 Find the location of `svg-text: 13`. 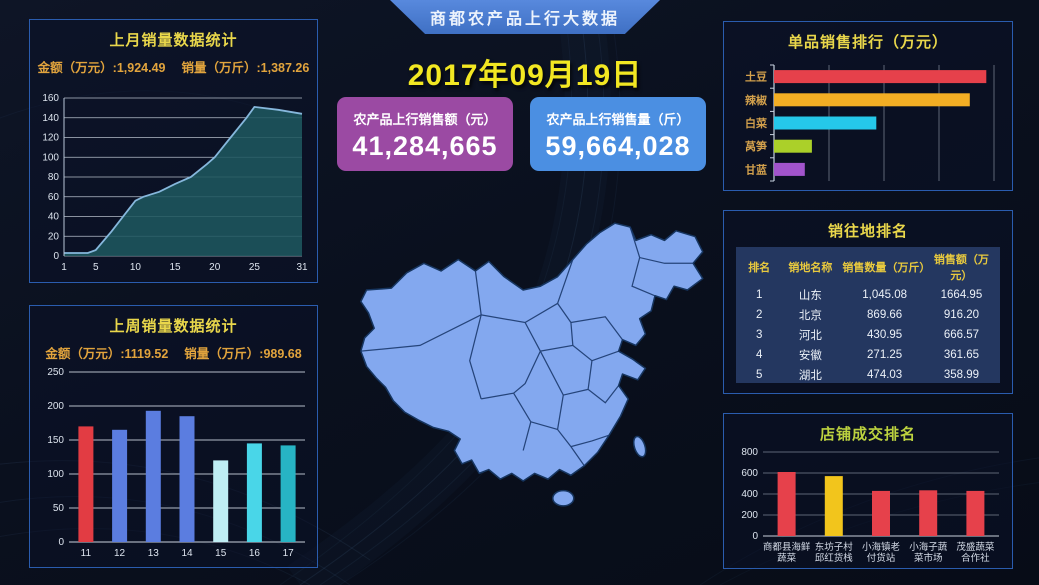

svg-text: 13 is located at coordinates (154, 553).